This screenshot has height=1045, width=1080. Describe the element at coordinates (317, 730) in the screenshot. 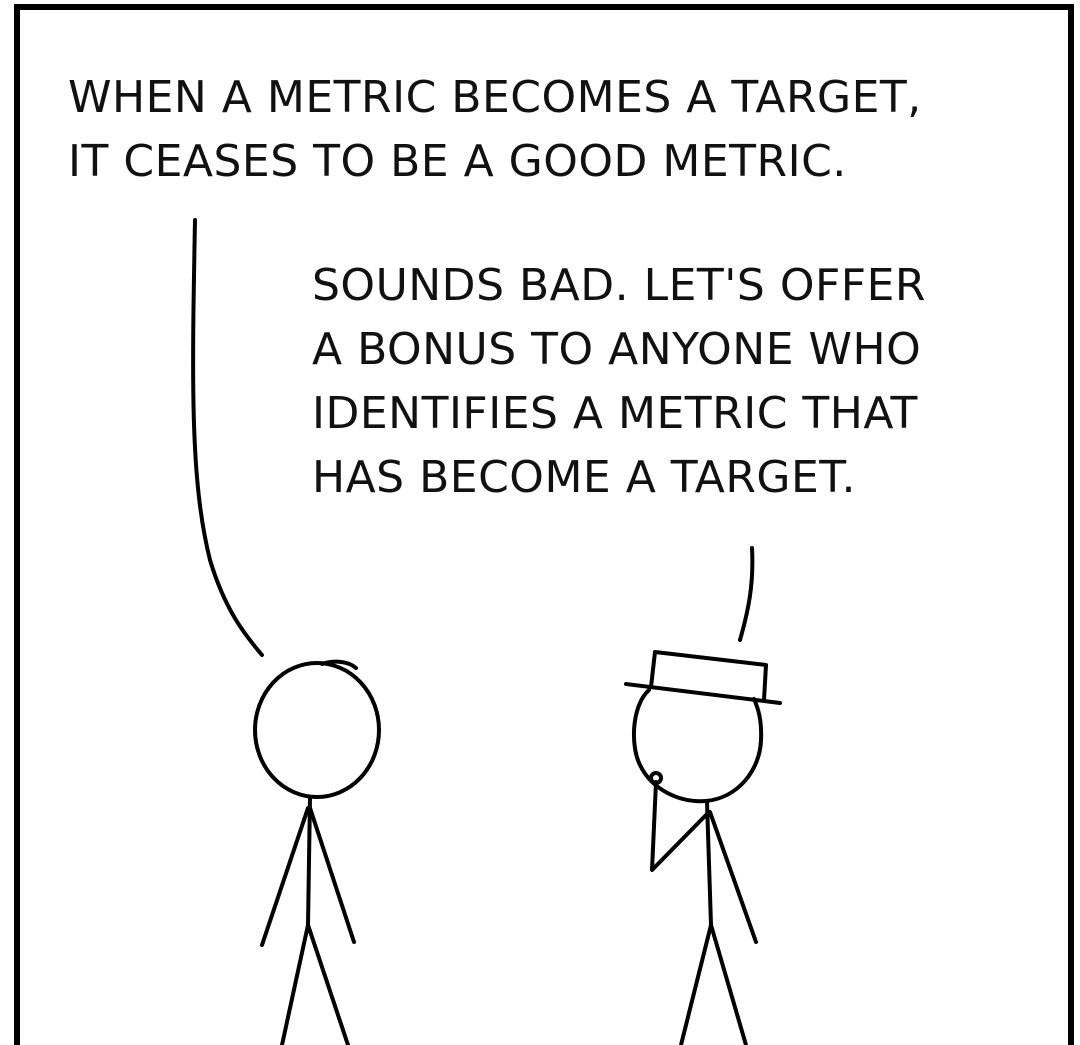

I see `left-figure-head` at that location.